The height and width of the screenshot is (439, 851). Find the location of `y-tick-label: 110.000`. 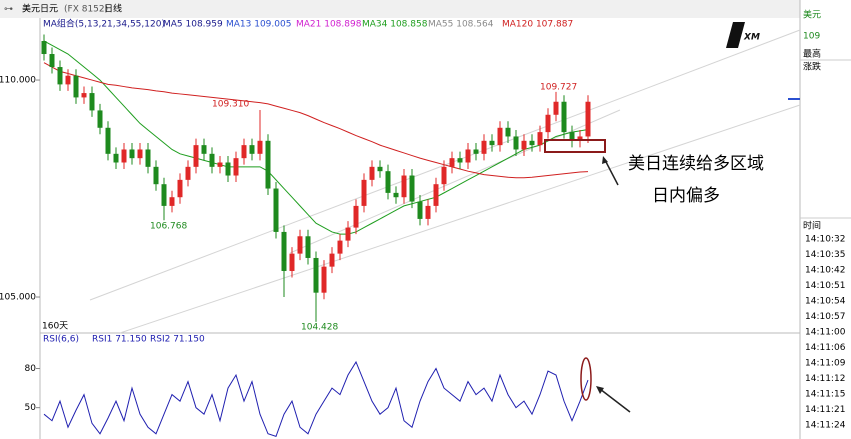

y-tick-label: 110.000 is located at coordinates (18, 81).